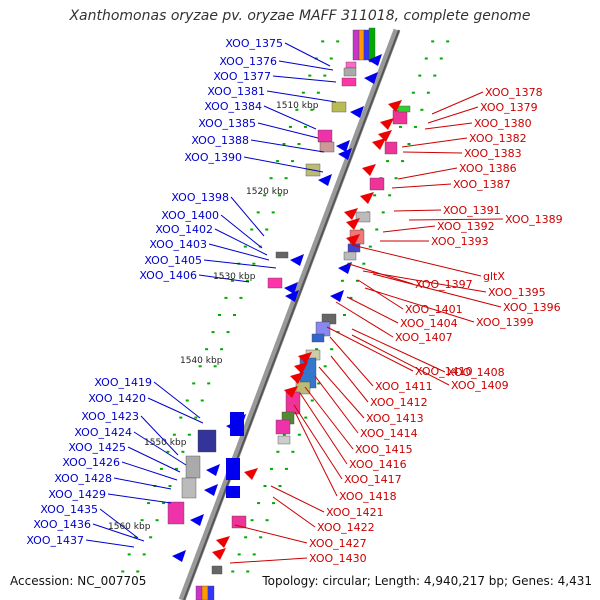 This screenshot has width=600, height=600. What do you see at coordinates (384, 449) in the screenshot?
I see `gene-label: XOO_1415` at bounding box center [384, 449].